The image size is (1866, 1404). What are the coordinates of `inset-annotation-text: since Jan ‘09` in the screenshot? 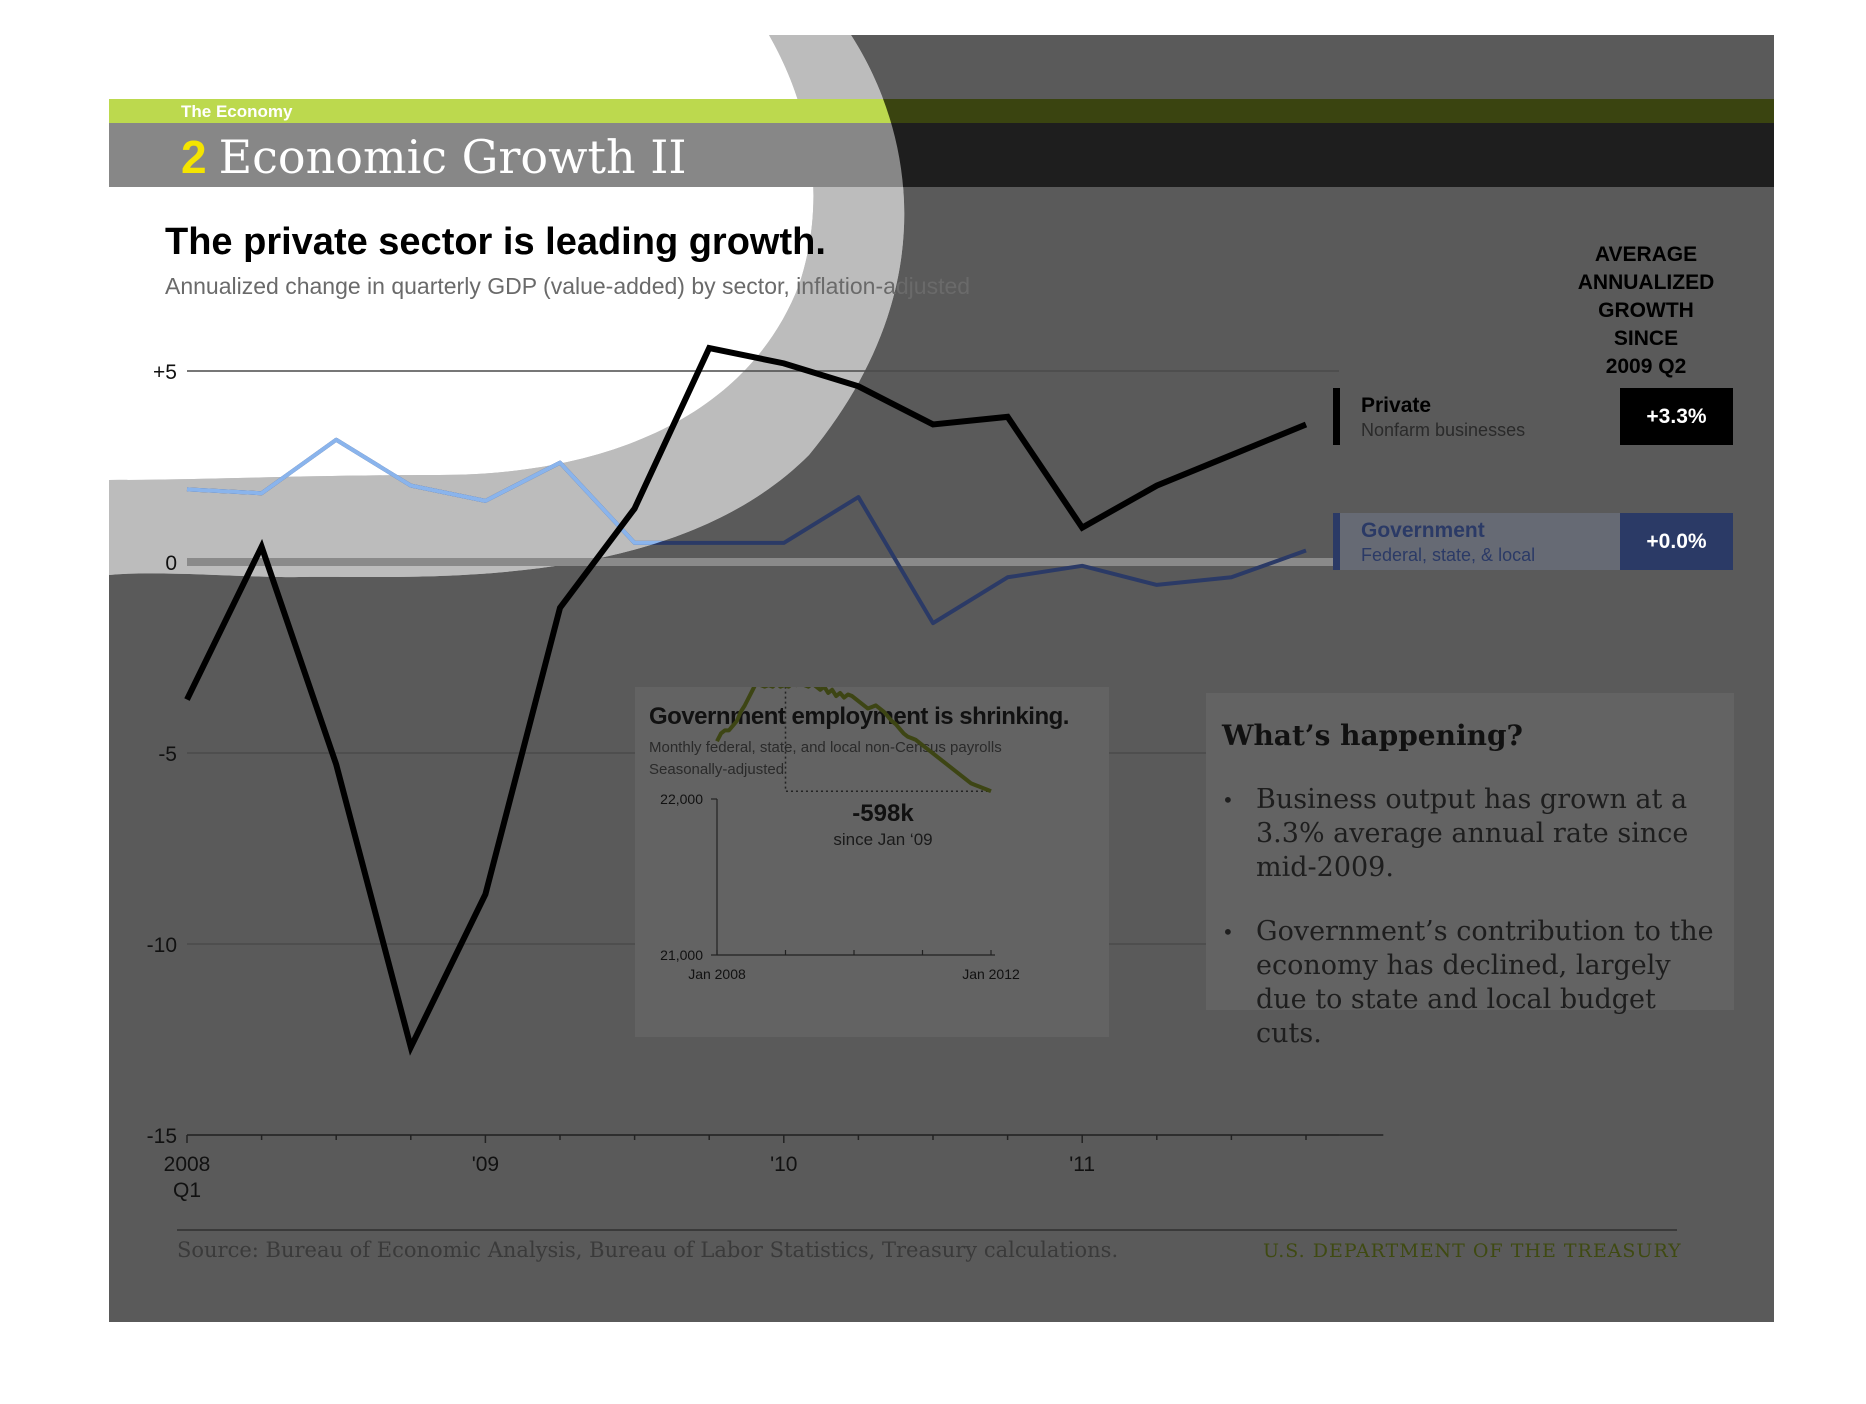 It's located at (882, 839).